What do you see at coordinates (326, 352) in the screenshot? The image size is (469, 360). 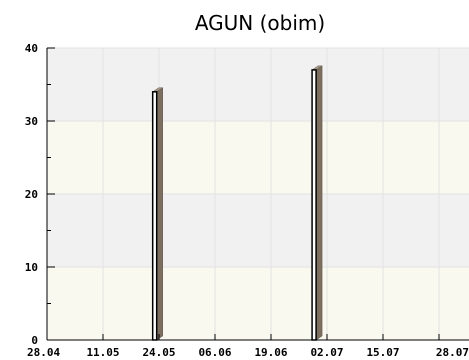 I see `x-tick-label: 02.07` at bounding box center [326, 352].